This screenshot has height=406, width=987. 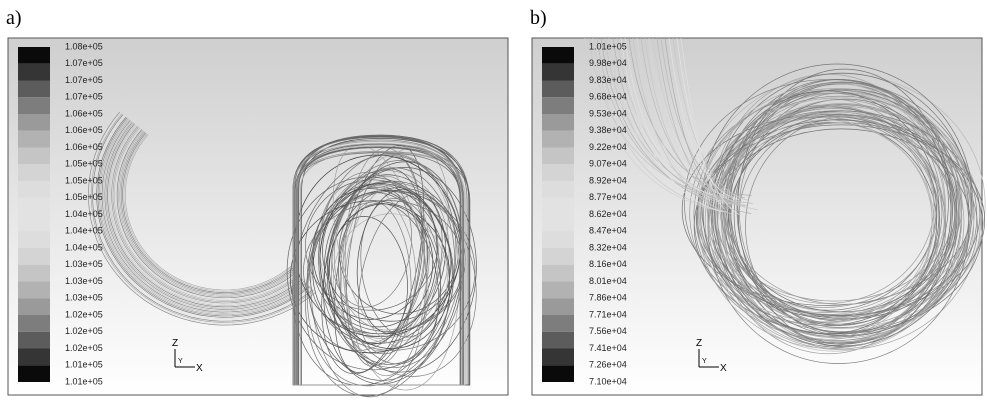 What do you see at coordinates (84, 113) in the screenshot?
I see `colorbar-label: 1.06e+05` at bounding box center [84, 113].